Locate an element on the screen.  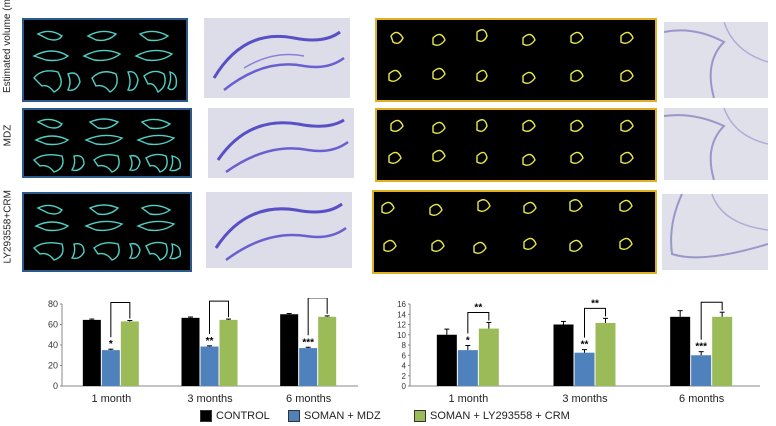
legend-label-ly: SOMAN + LY293558 + CRM is located at coordinates (500, 416).